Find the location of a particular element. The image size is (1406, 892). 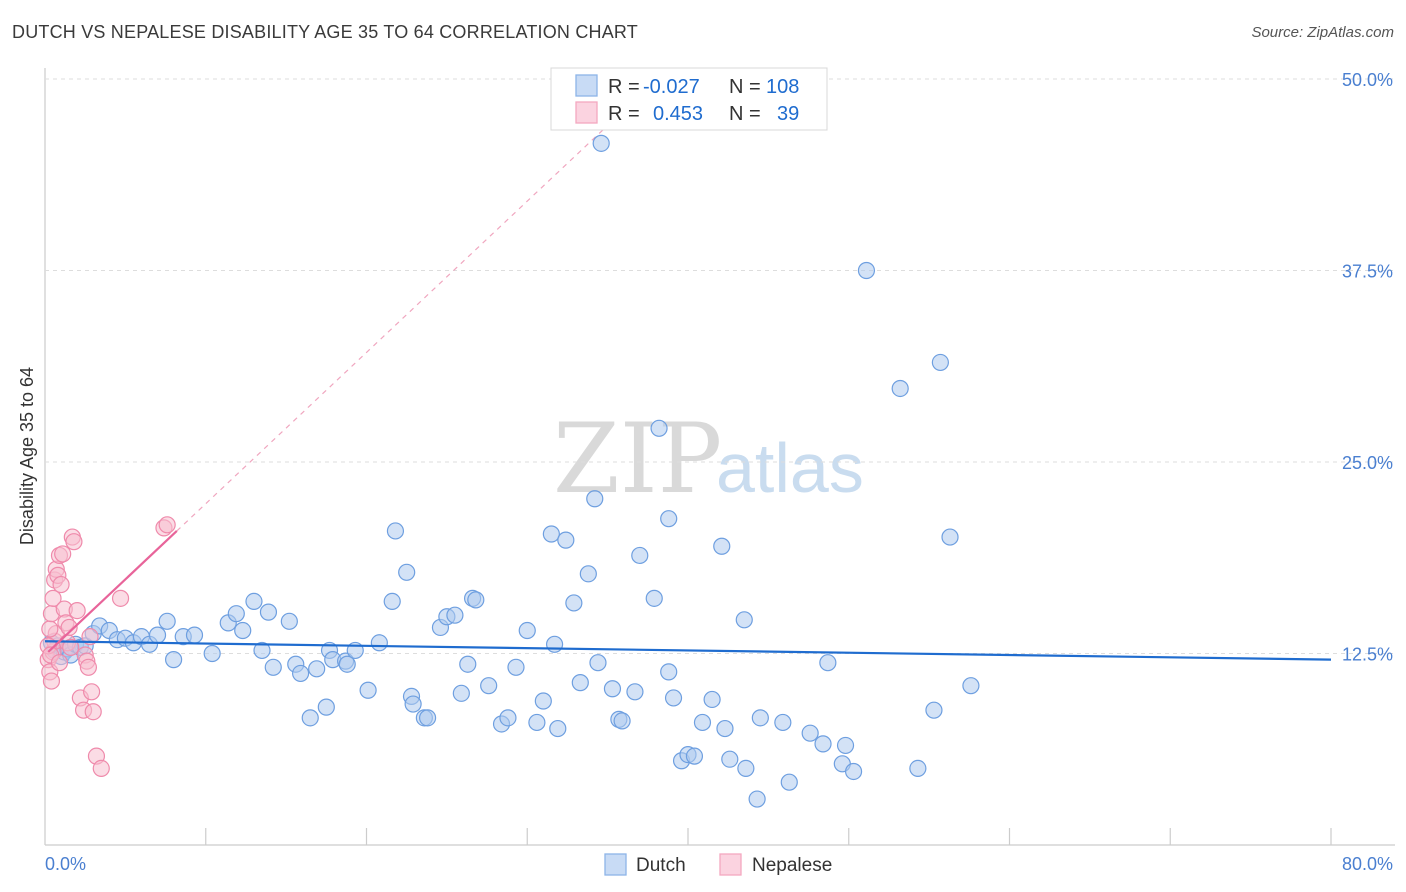

legend-r-label-dutch: R = is located at coordinates (624, 87).